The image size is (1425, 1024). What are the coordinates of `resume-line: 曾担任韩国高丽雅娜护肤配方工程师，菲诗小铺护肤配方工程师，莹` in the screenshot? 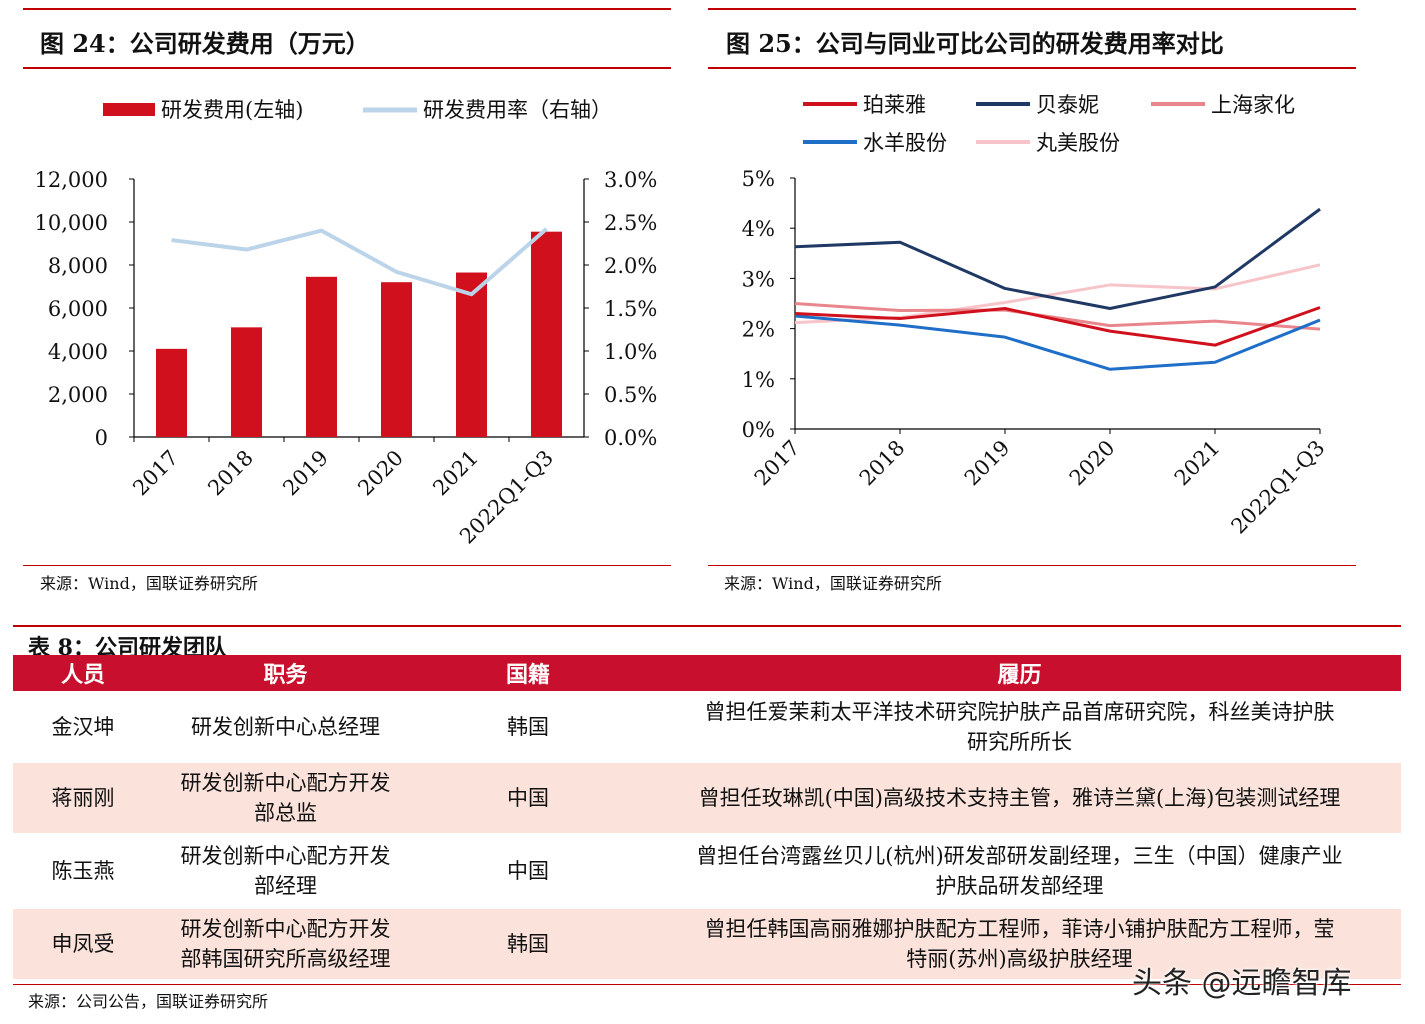 It's located at (1019, 929).